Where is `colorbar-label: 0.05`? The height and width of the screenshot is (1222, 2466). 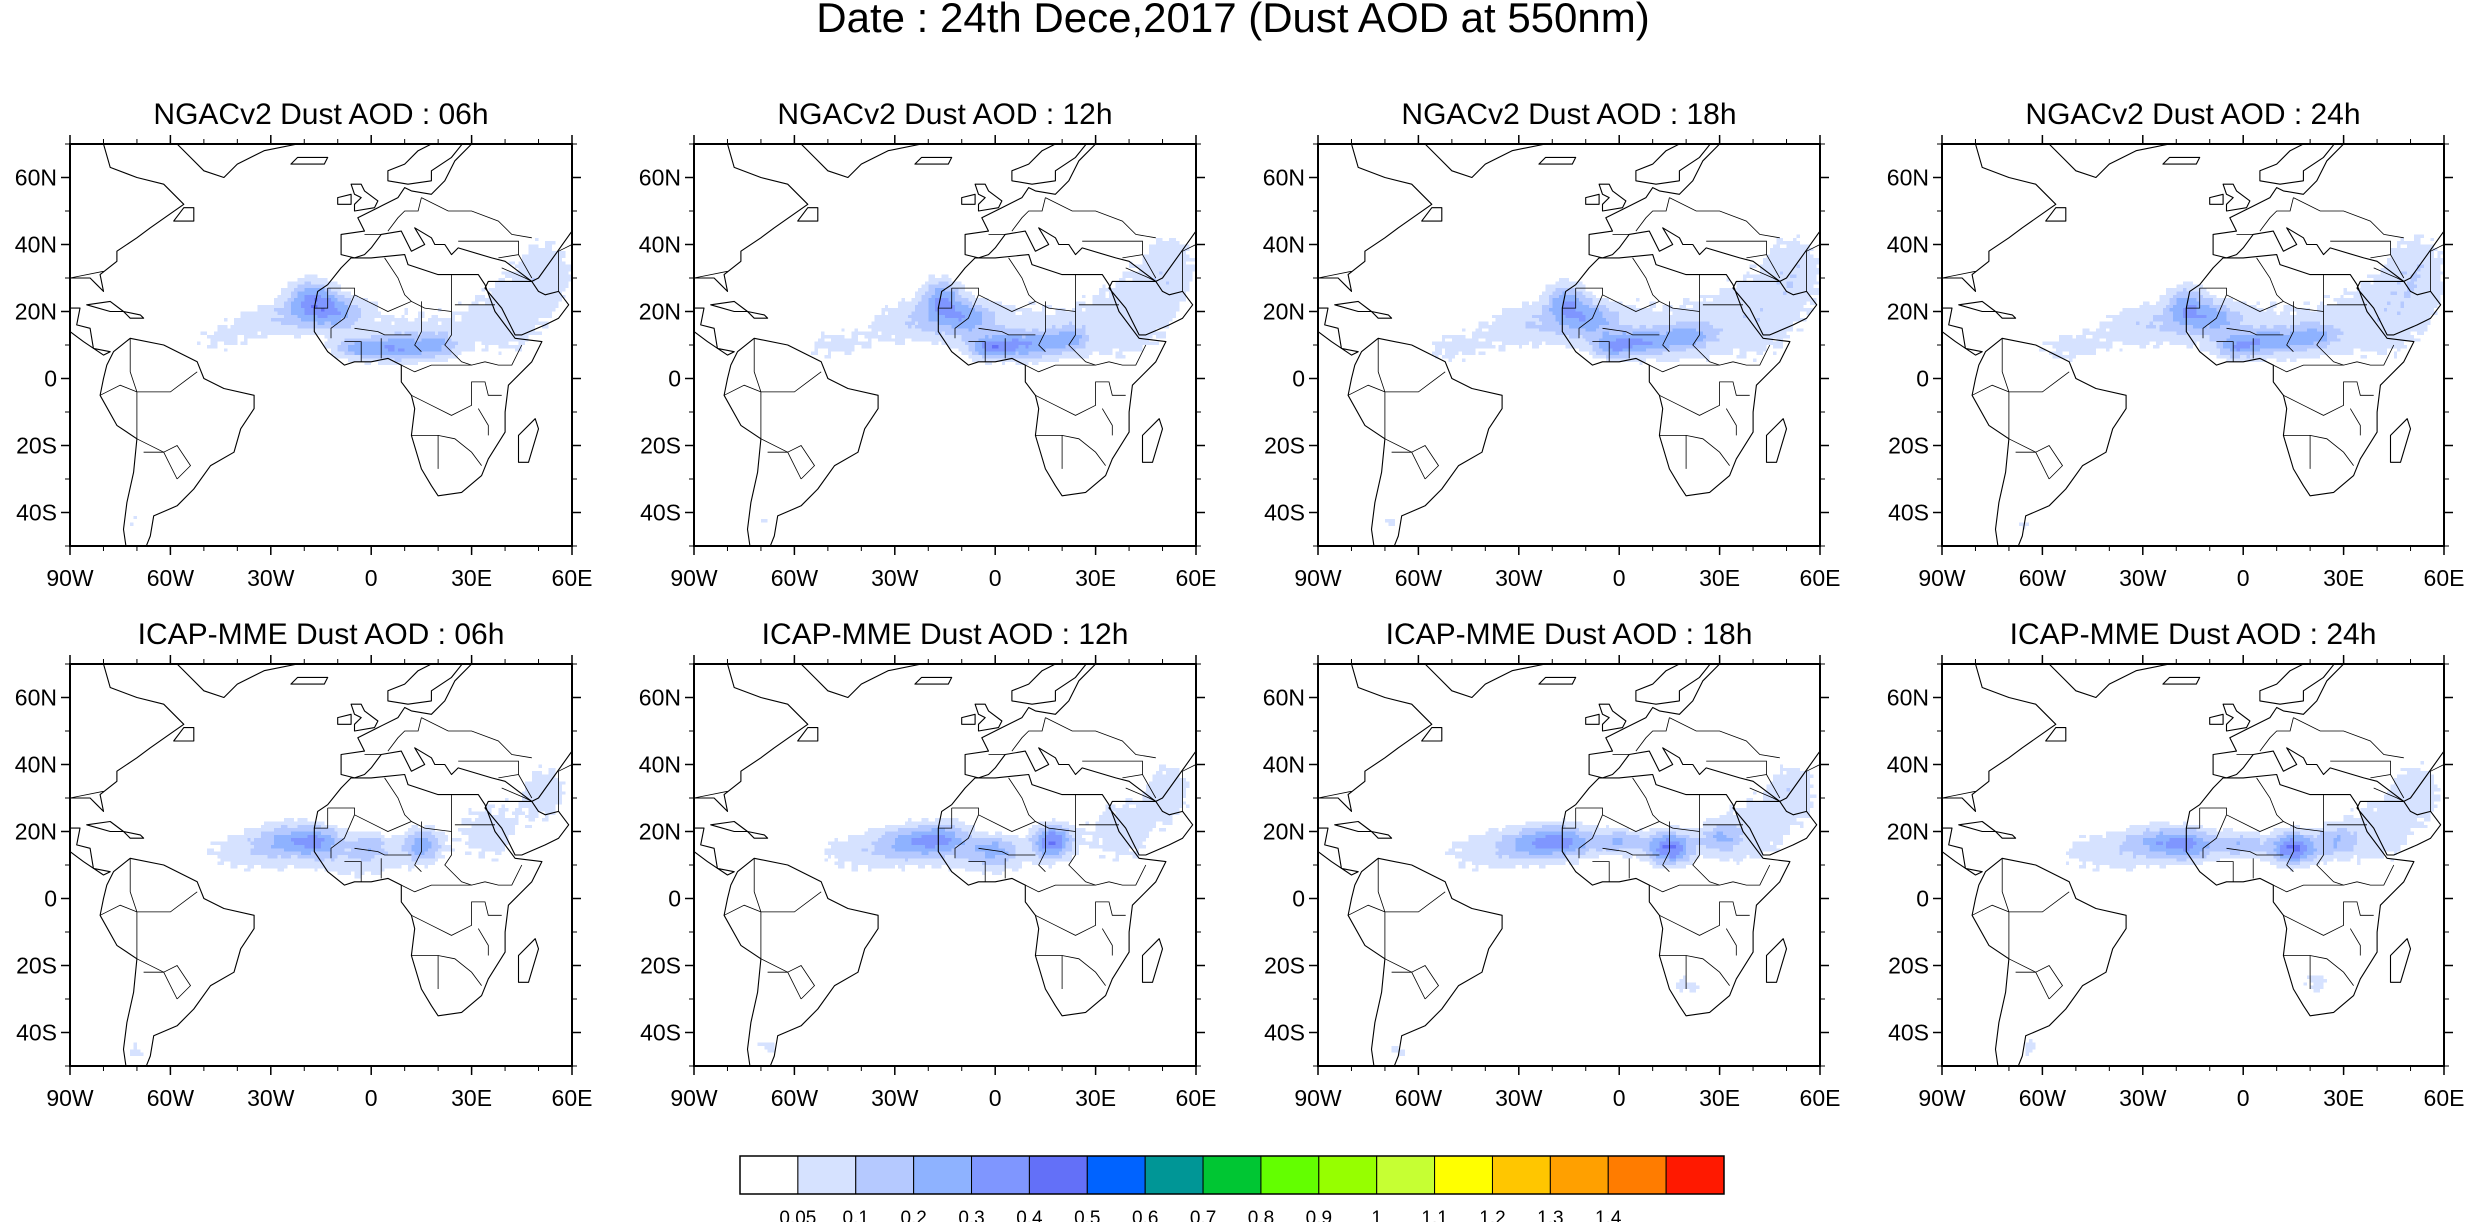
colorbar-label: 0.05 is located at coordinates (797, 1215).